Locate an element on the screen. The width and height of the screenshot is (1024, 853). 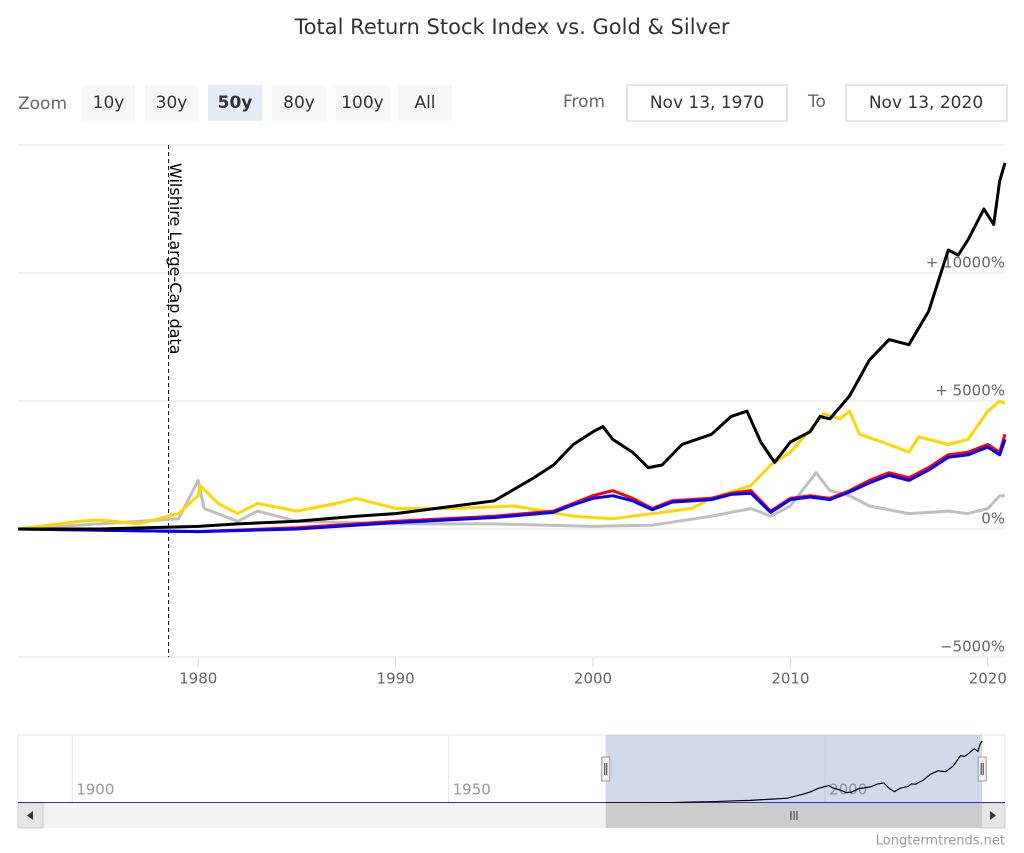
from-input is located at coordinates (707, 103).